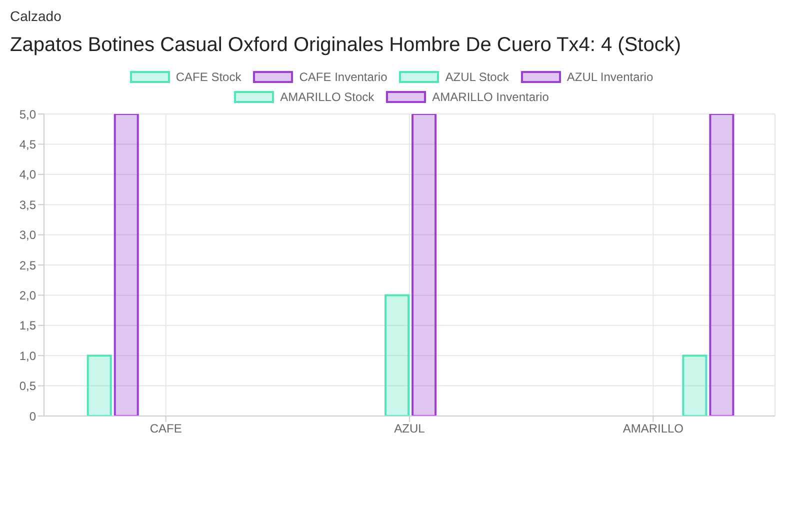 Image resolution: width=789 pixels, height=511 pixels. Describe the element at coordinates (490, 97) in the screenshot. I see `legend-label: AMARILLO Inventario` at that location.